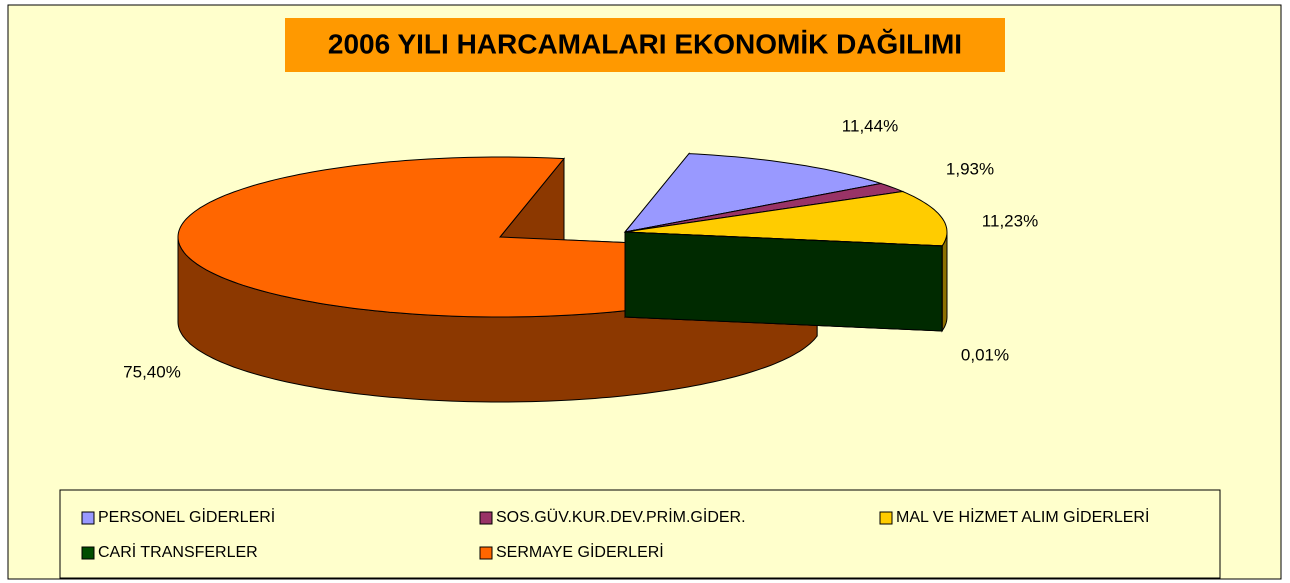 The width and height of the screenshot is (1290, 583). I want to click on legend-label: SOS.GÜV.KUR.DEV.PRİM.GİDER., so click(621, 516).